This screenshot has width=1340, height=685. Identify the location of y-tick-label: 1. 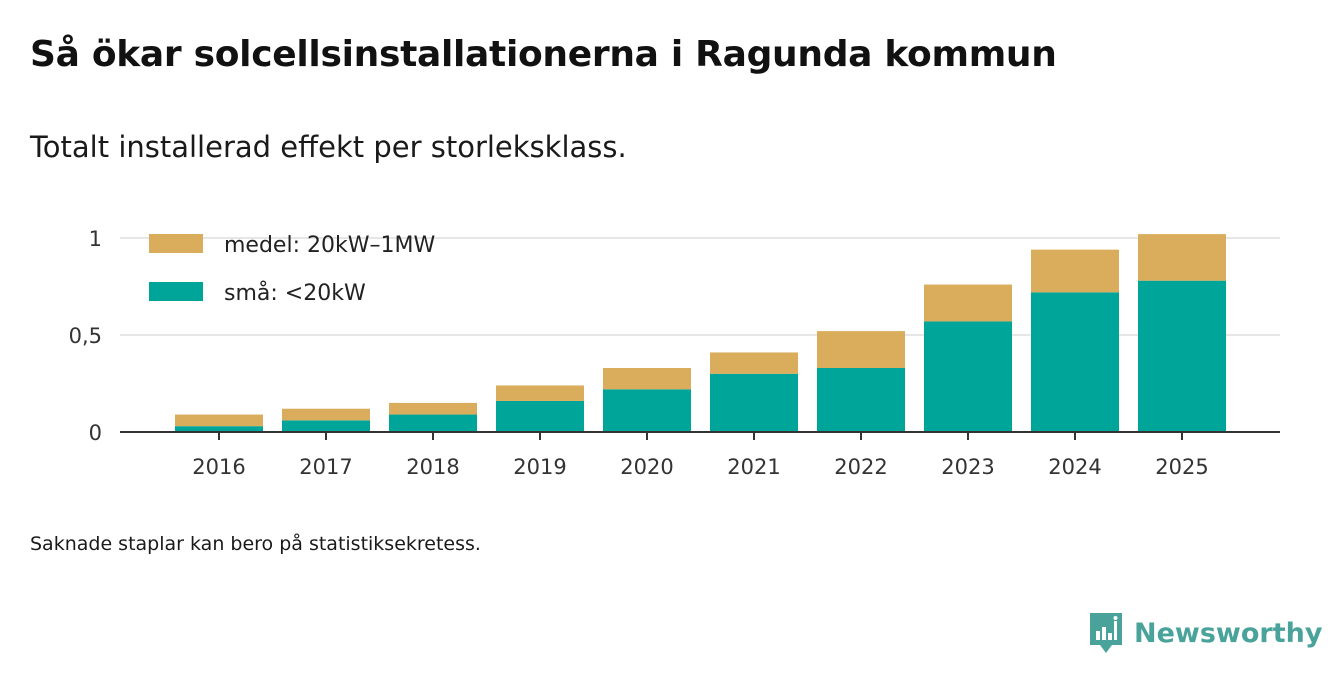
(95, 239).